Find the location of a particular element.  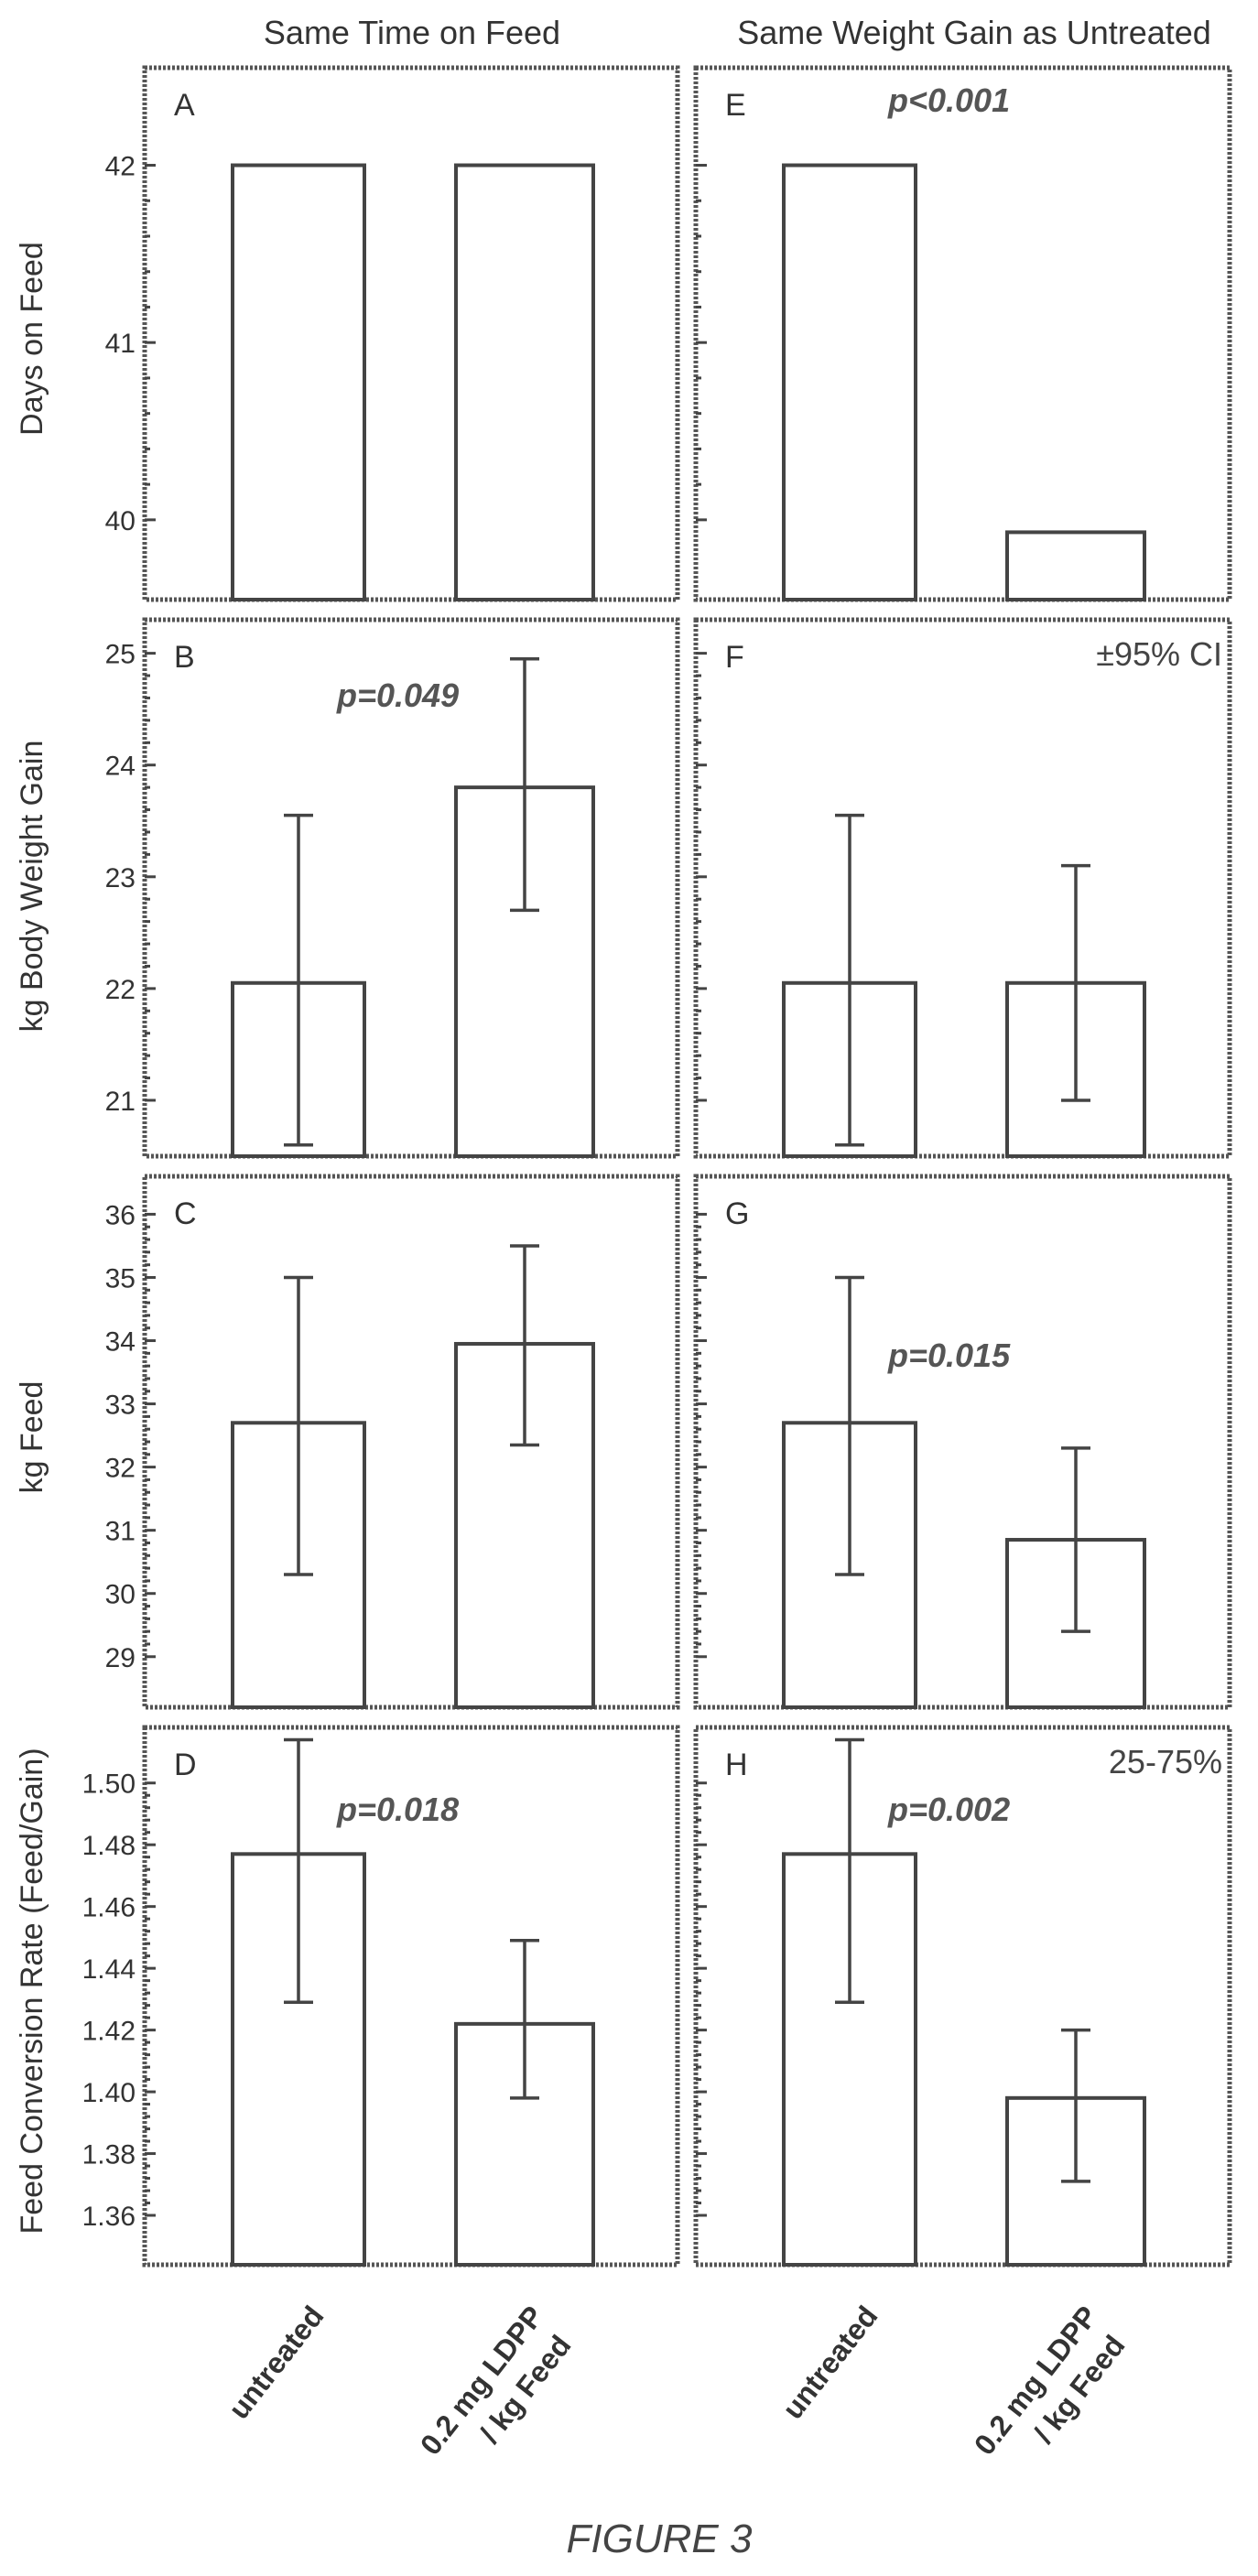

p-value: p=0.049 is located at coordinates (397, 695).